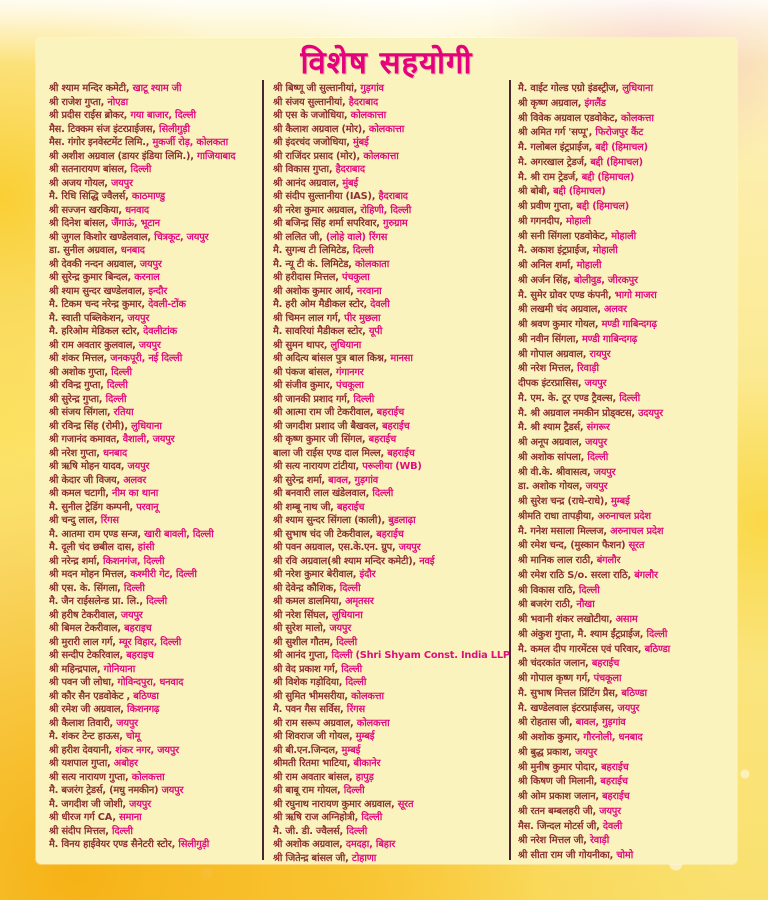 The width and height of the screenshot is (768, 900). I want to click on list-item: श्री नवीन सिंगला, मण्डी गाबिन्दगढ़, so click(627, 340).